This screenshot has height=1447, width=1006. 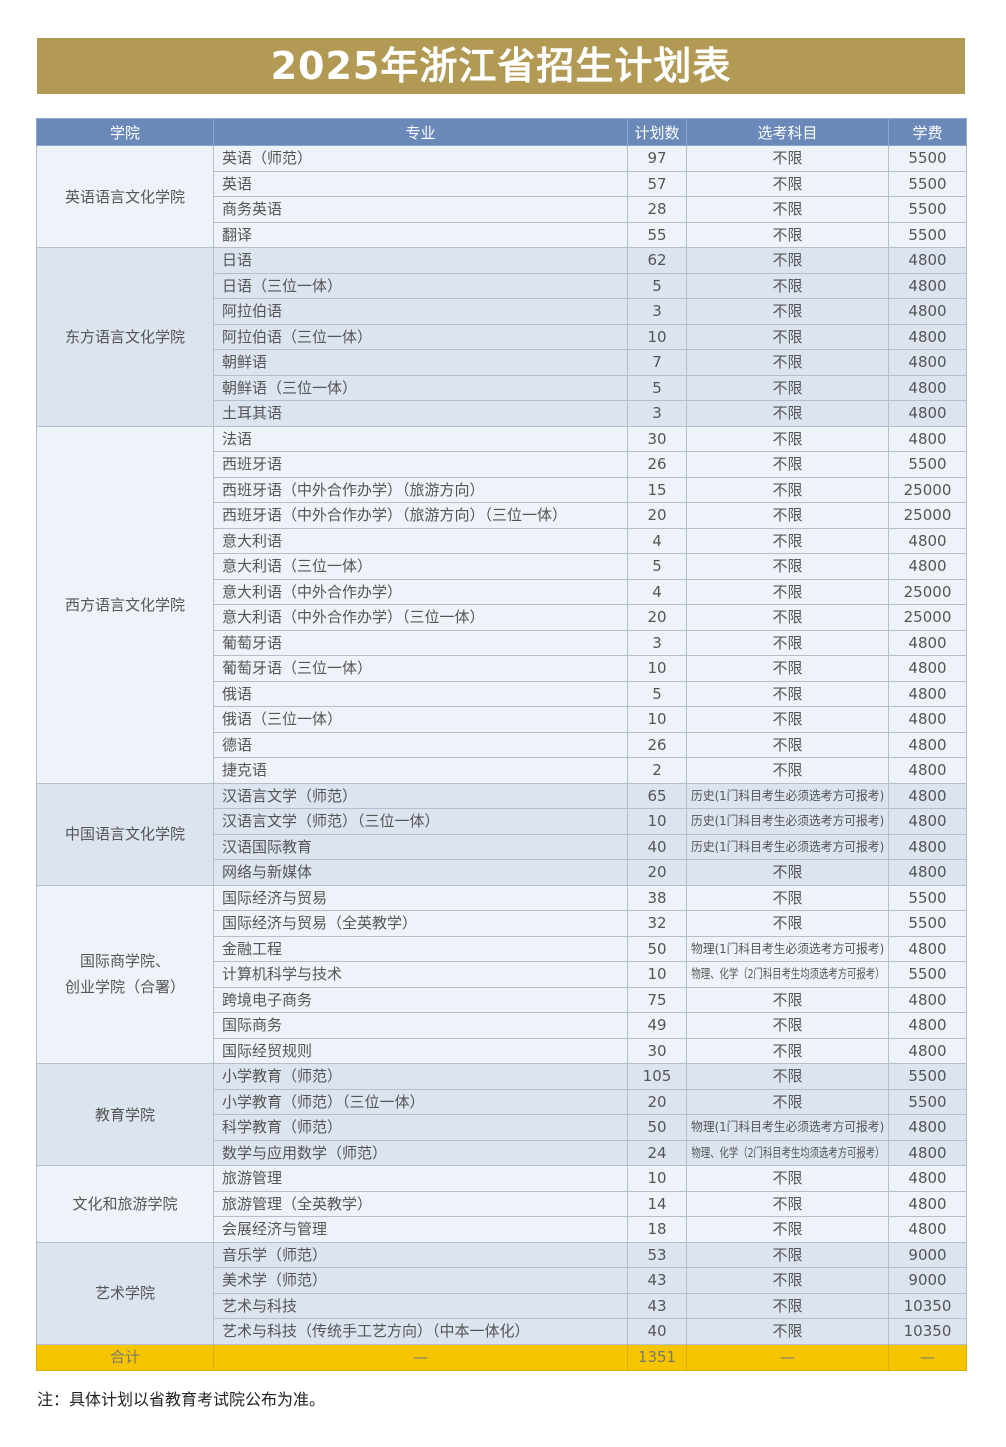 I want to click on major-cell: 葡萄牙语（三位一体）, so click(x=420, y=668).